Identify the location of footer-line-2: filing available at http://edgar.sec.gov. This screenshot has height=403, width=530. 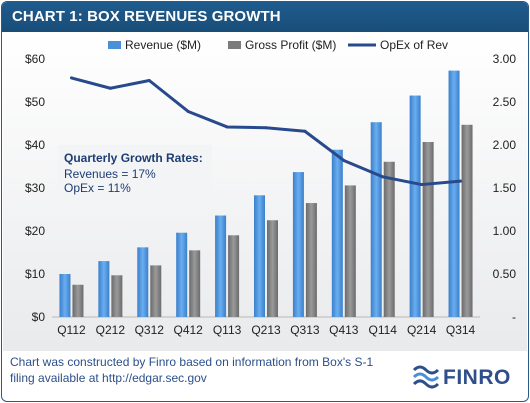
(108, 378).